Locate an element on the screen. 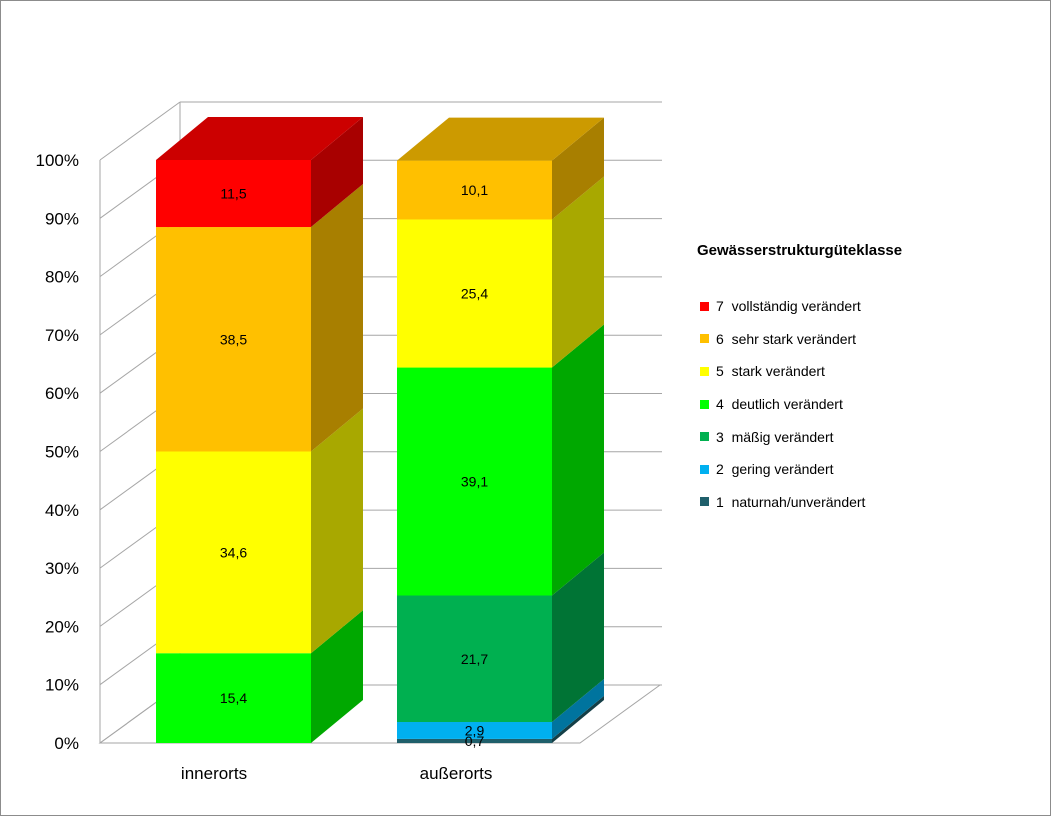  legend-label: 4 deutlich verändert is located at coordinates (779, 404).